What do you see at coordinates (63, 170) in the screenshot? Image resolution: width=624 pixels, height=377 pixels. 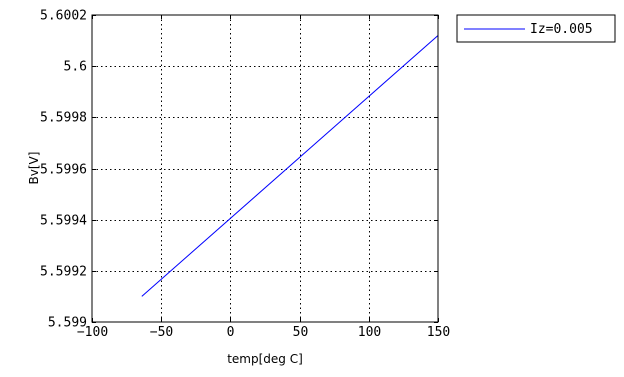 I see `y-tick-label: 5.5996` at bounding box center [63, 170].